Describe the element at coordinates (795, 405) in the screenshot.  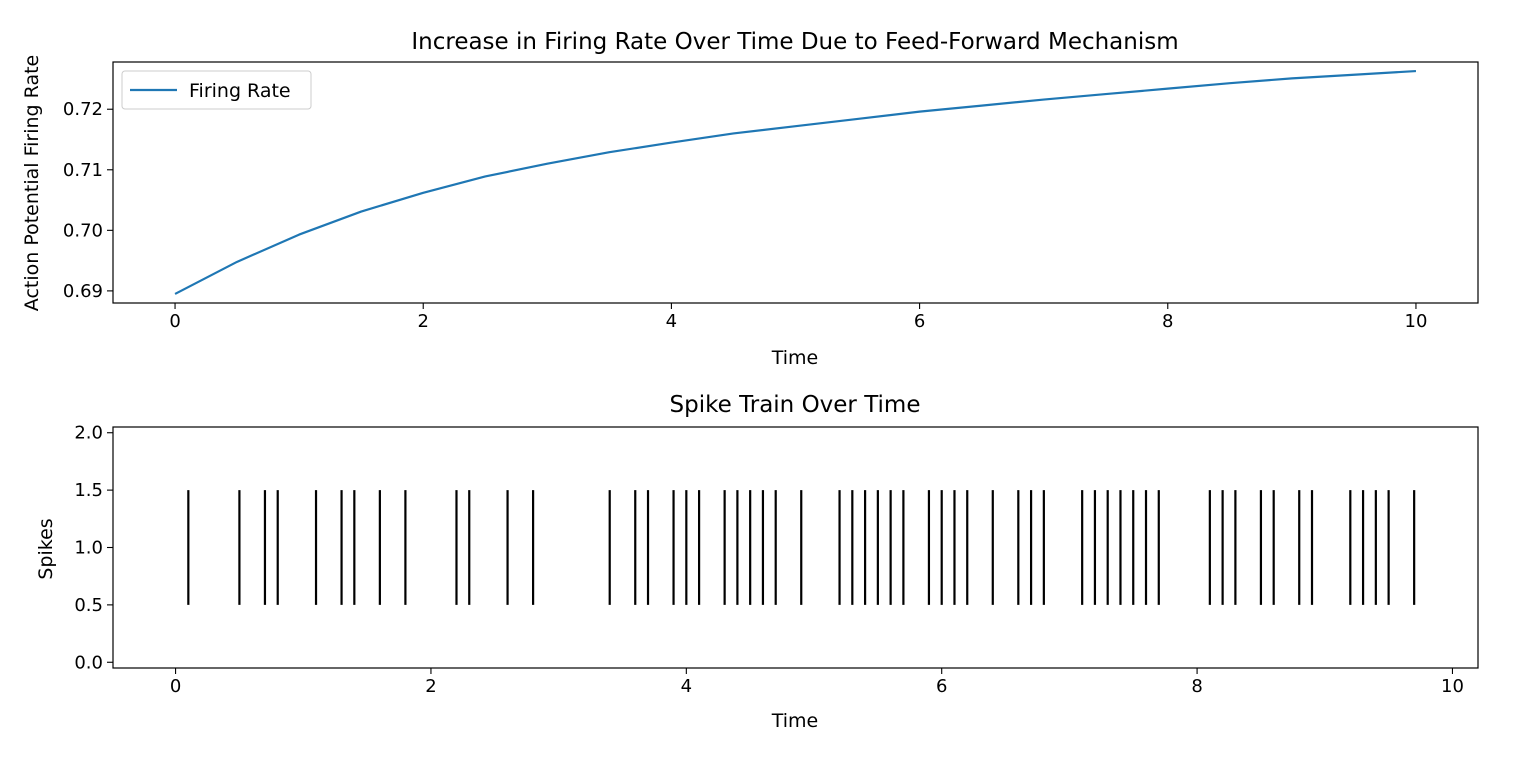
I see `spike-train-title: Spike Train Over Time` at that location.